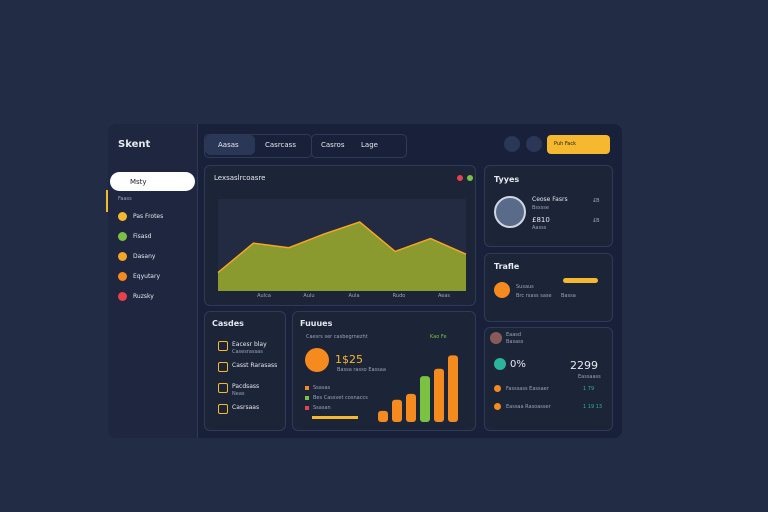  What do you see at coordinates (245, 371) in the screenshot?
I see `cards-panel` at bounding box center [245, 371].